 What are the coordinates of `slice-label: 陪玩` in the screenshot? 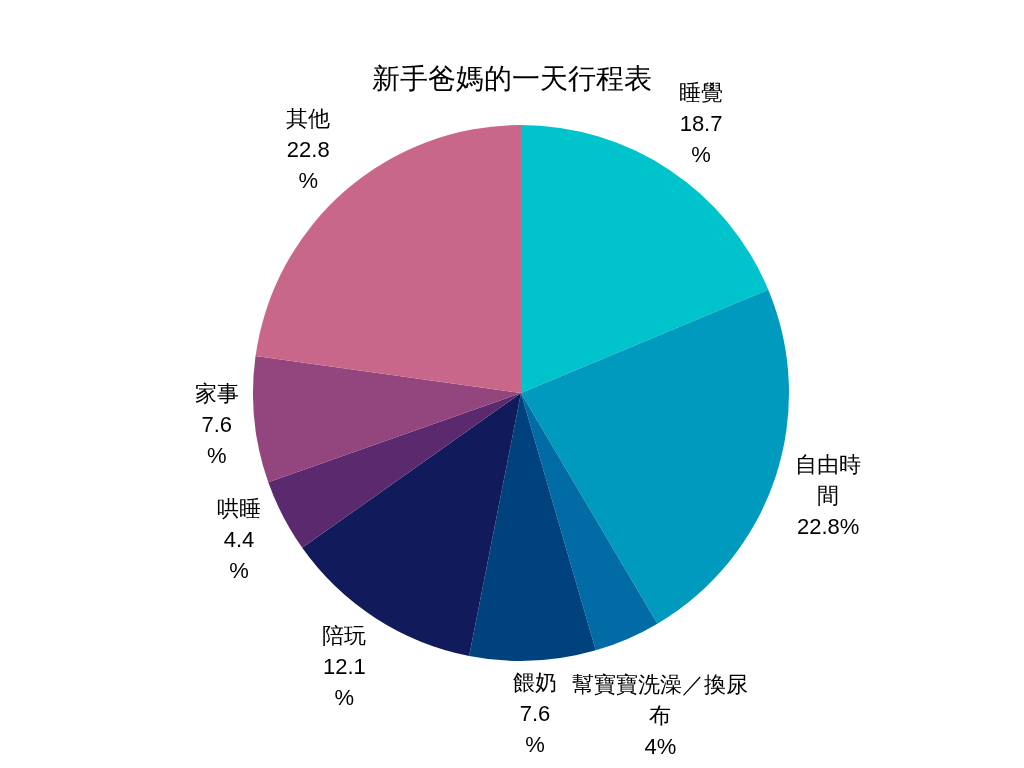 It's located at (344, 635).